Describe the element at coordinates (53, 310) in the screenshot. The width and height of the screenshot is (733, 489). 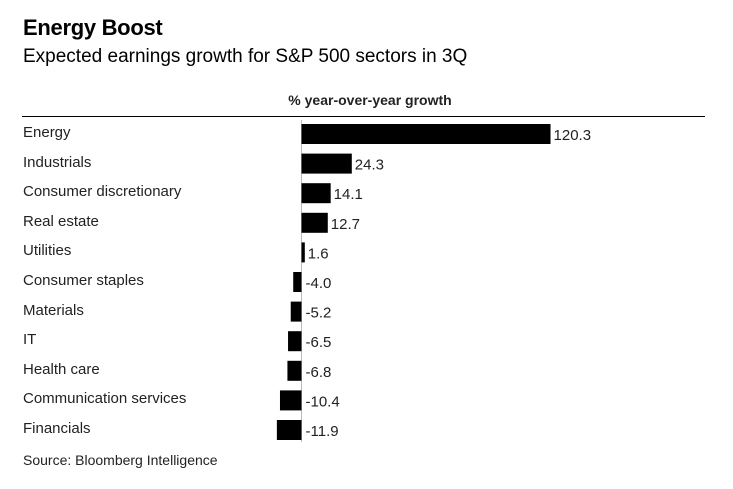
I see `category-label: Materials` at that location.